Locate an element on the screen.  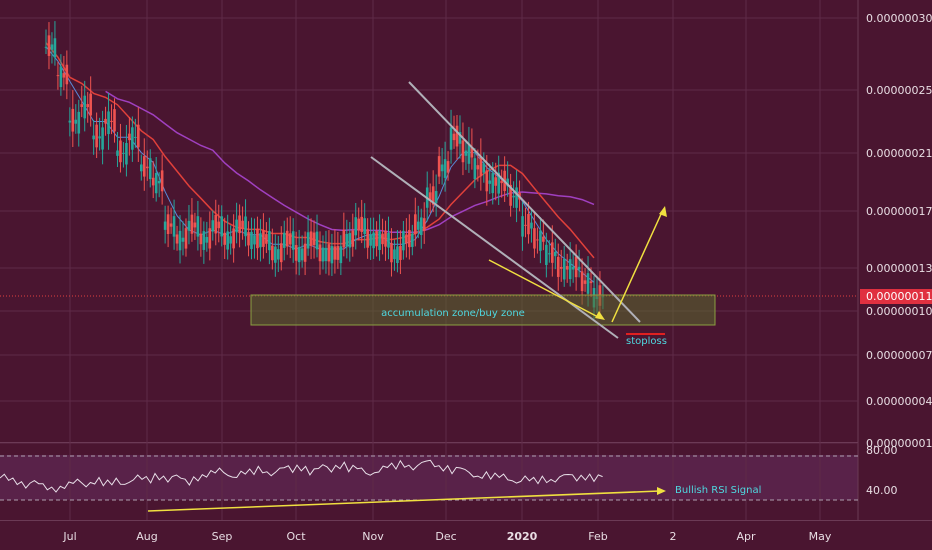
rsi-line is located at coordinates (301, 476).